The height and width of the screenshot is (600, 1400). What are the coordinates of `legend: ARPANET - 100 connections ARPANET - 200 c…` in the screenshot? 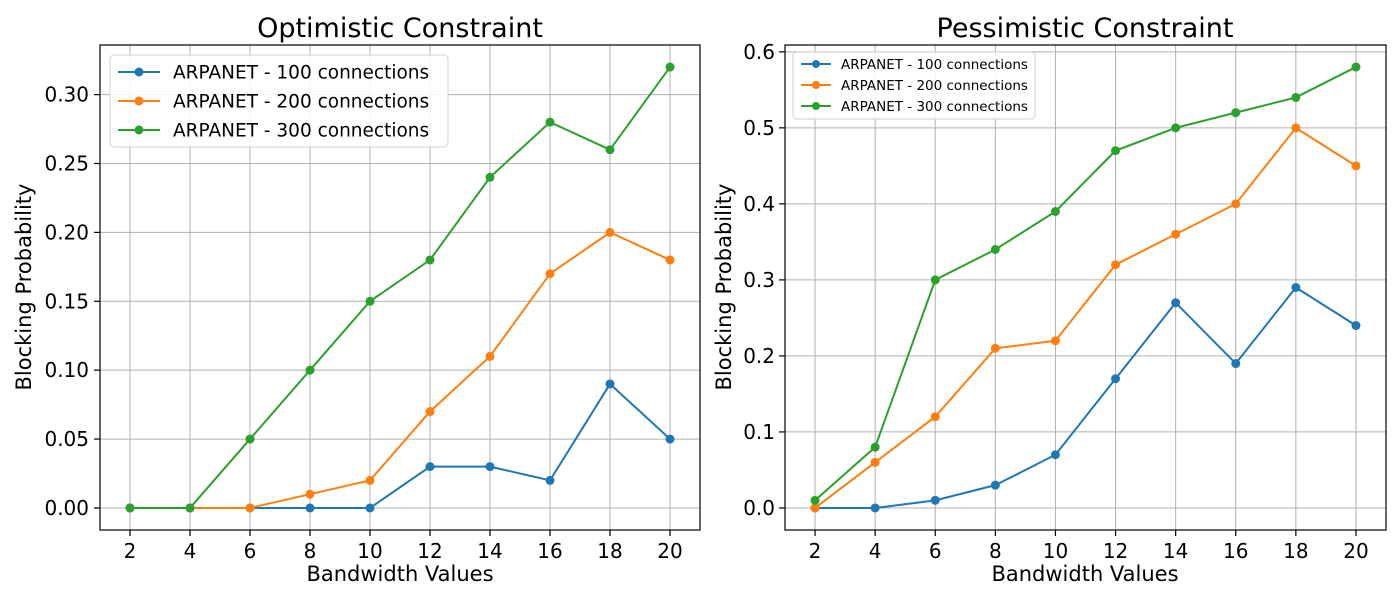 It's located at (914, 85).